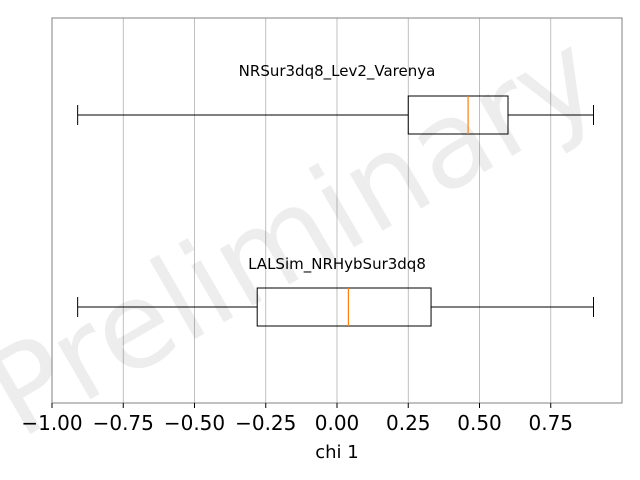  What do you see at coordinates (335, 98) in the screenshot?
I see `box-item: NRSur3dq8_Lev2_Varenya` at bounding box center [335, 98].